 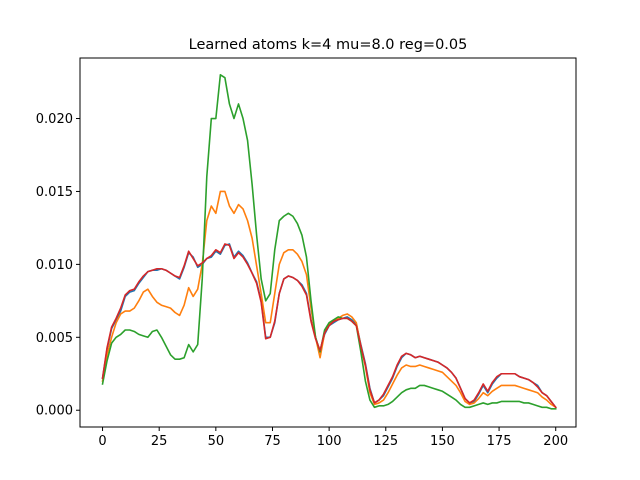 I want to click on y-tick-label: 0.010, so click(x=54, y=265).